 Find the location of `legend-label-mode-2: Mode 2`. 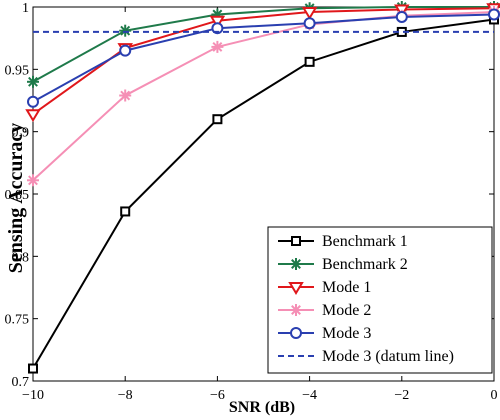

legend-label-mode-2: Mode 2 is located at coordinates (346, 310).